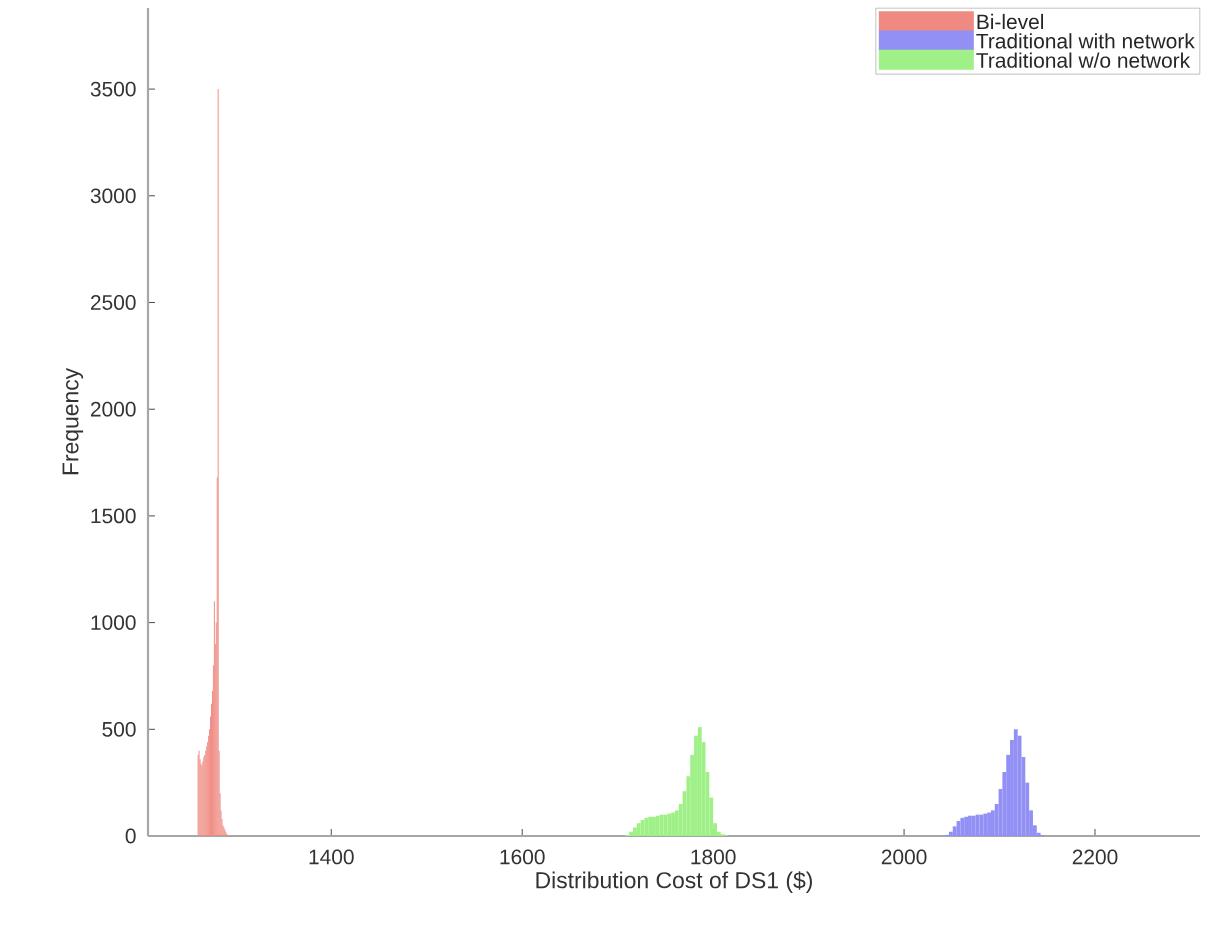  I want to click on x-tick-label: 2000, so click(904, 857).